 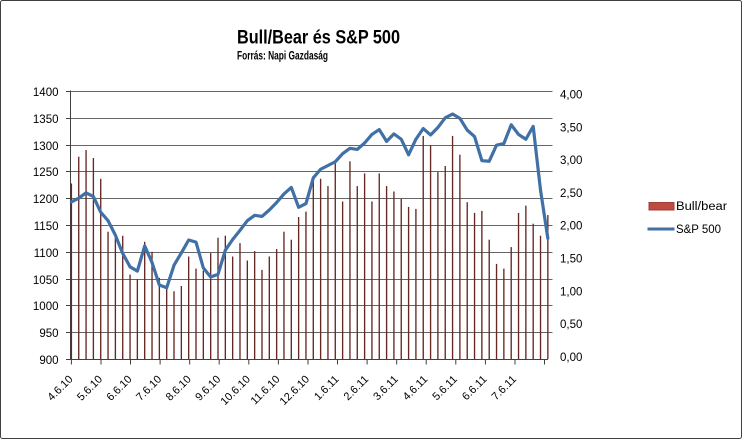 What do you see at coordinates (48, 334) in the screenshot?
I see `svg-text: 950` at bounding box center [48, 334].